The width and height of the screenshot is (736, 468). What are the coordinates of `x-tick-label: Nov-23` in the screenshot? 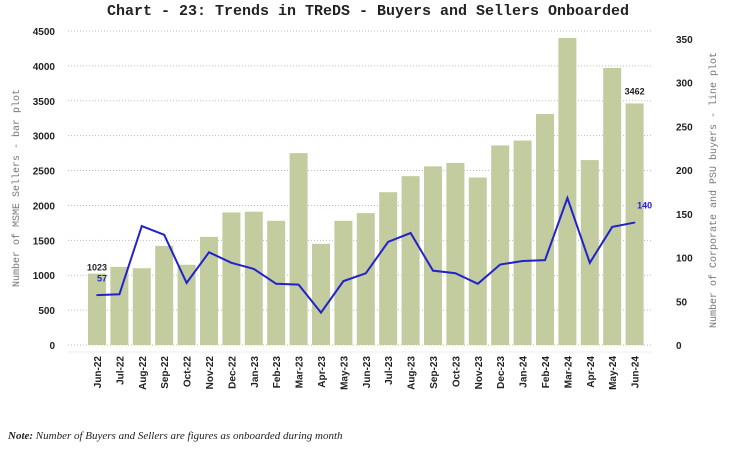 It's located at (479, 373).